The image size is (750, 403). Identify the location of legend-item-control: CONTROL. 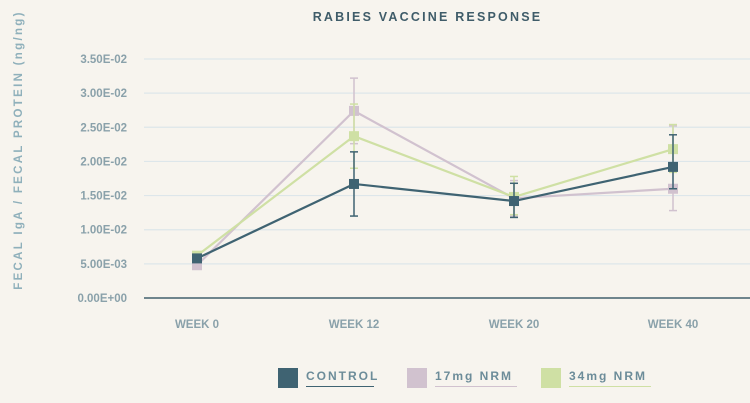
(327, 378).